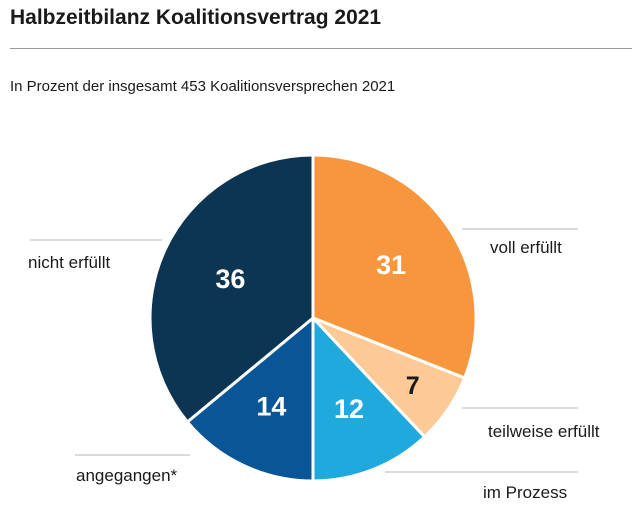 The width and height of the screenshot is (632, 513). What do you see at coordinates (69, 262) in the screenshot?
I see `slice-category-label: nicht erfüllt` at bounding box center [69, 262].